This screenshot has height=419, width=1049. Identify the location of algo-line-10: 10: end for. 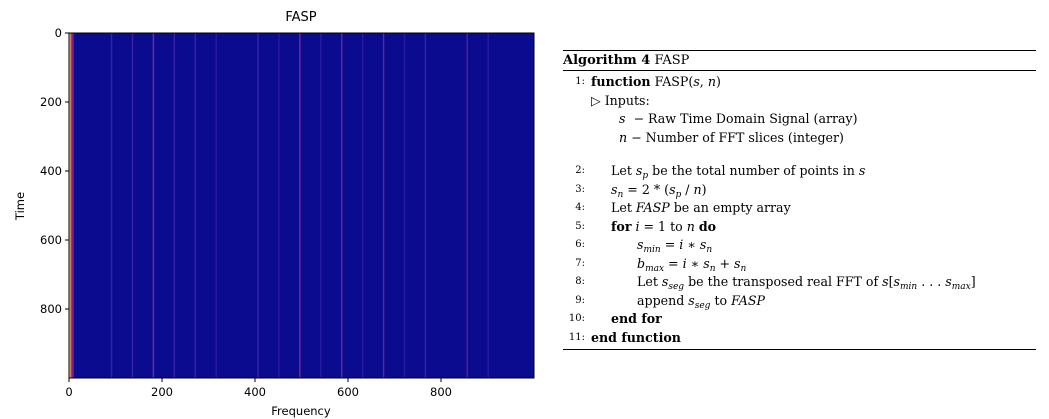
(799, 319).